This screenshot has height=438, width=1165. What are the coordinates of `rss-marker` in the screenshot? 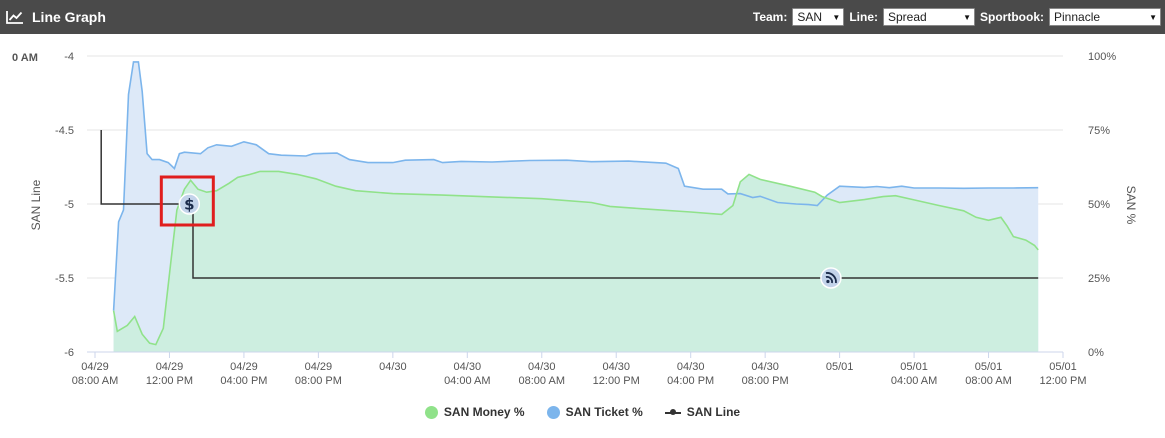 It's located at (831, 278).